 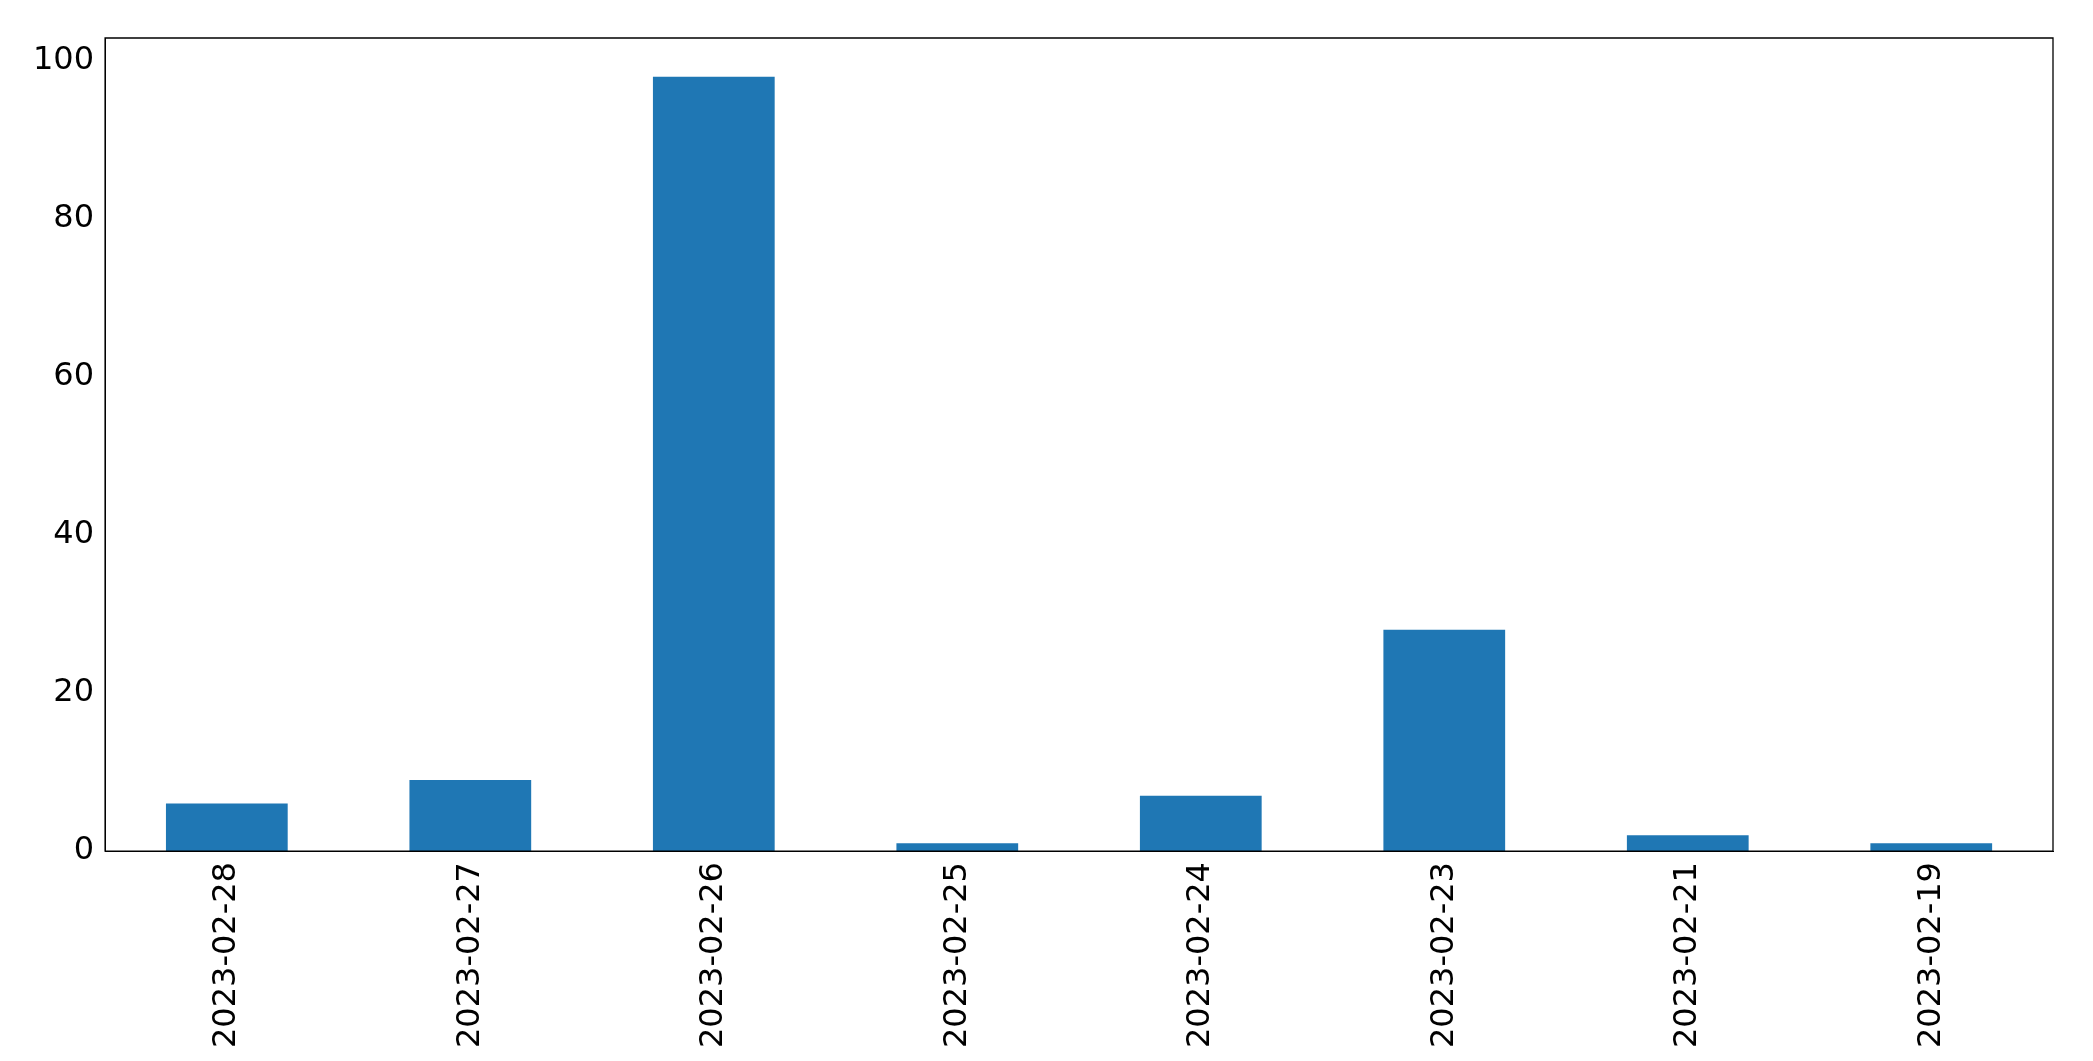 I want to click on y-tick-label: 20, so click(x=74, y=690).